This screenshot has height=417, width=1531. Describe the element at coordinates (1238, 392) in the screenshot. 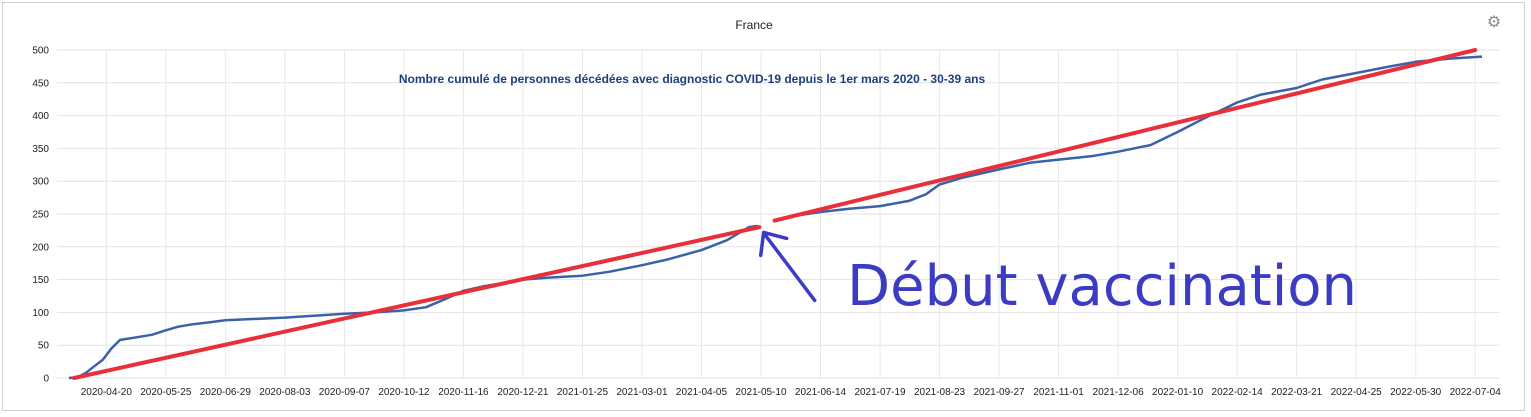

I see `x-tick-label: 2022-02-14` at that location.